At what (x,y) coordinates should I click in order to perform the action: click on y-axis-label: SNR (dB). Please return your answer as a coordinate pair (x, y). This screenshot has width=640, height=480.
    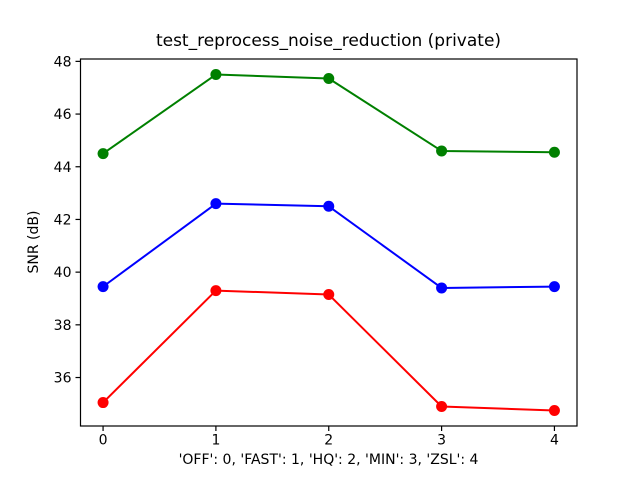
    Looking at the image, I should click on (34, 242).